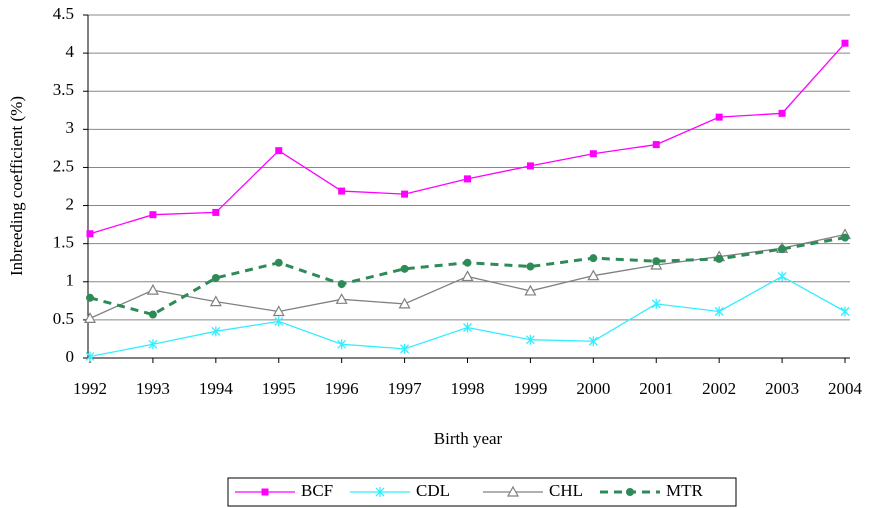 This screenshot has height=508, width=871. Describe the element at coordinates (70, 356) in the screenshot. I see `y-tick-label: 0` at that location.